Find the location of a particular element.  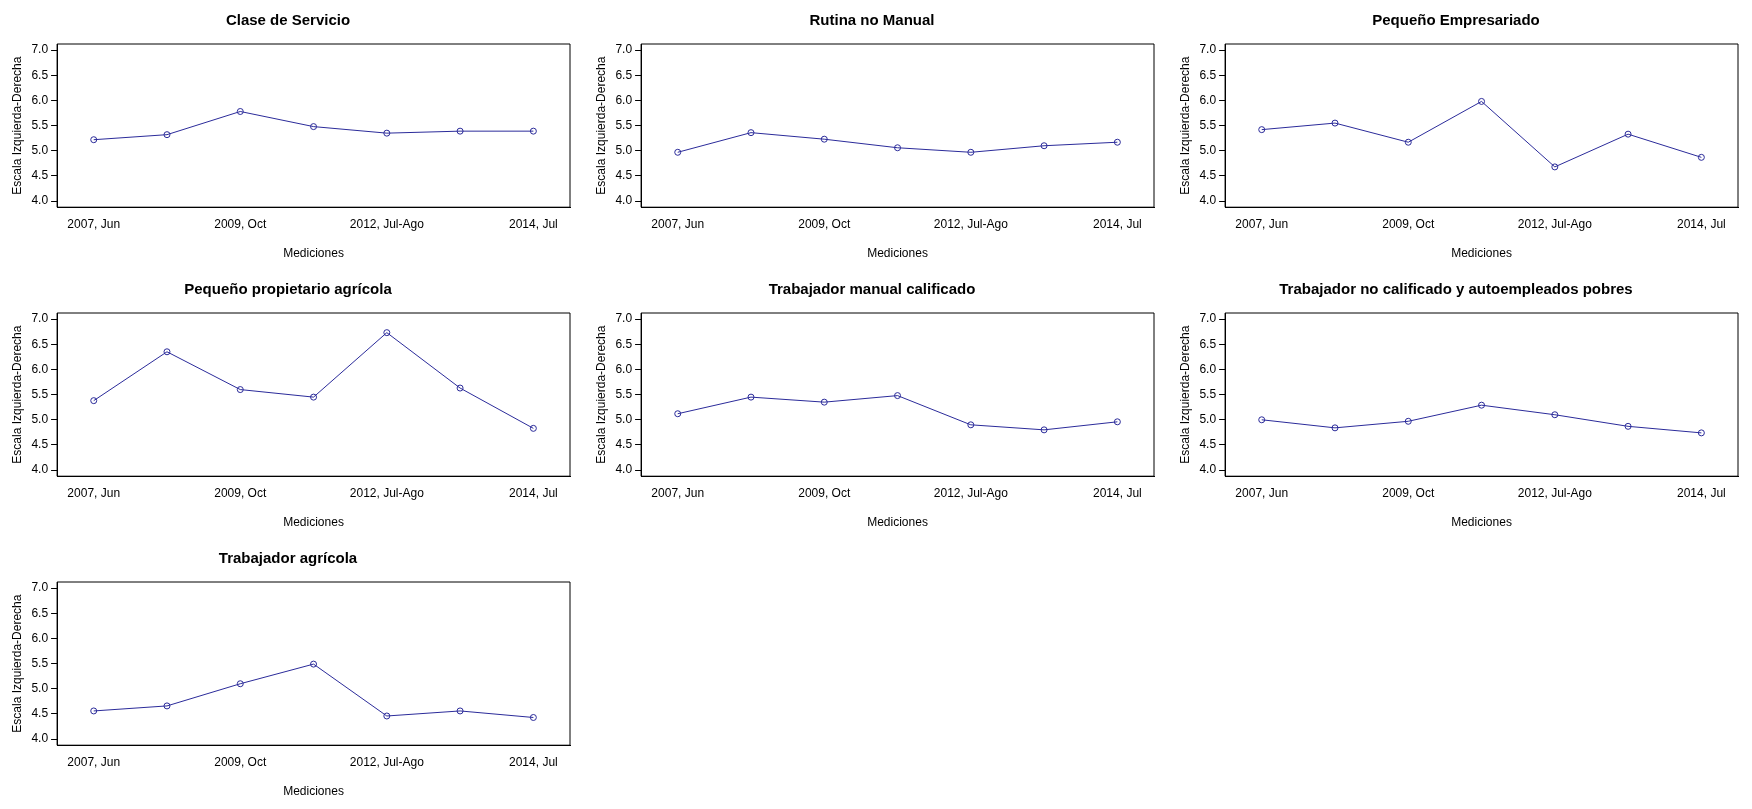

chart-title: Clase de Servicio is located at coordinates (288, 20).